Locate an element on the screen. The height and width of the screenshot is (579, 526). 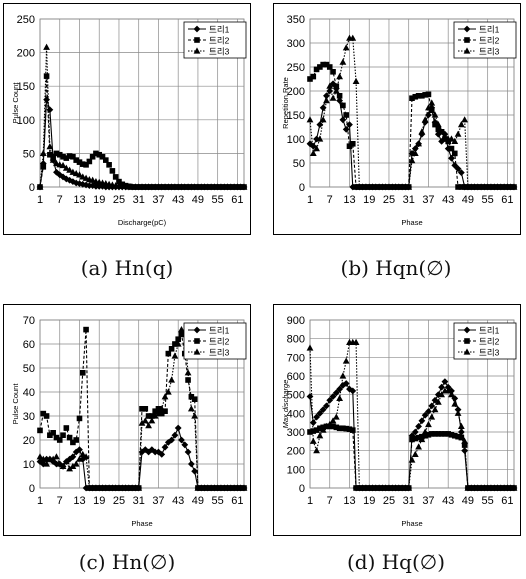
y-tick-label: 350 is located at coordinates (296, 20).